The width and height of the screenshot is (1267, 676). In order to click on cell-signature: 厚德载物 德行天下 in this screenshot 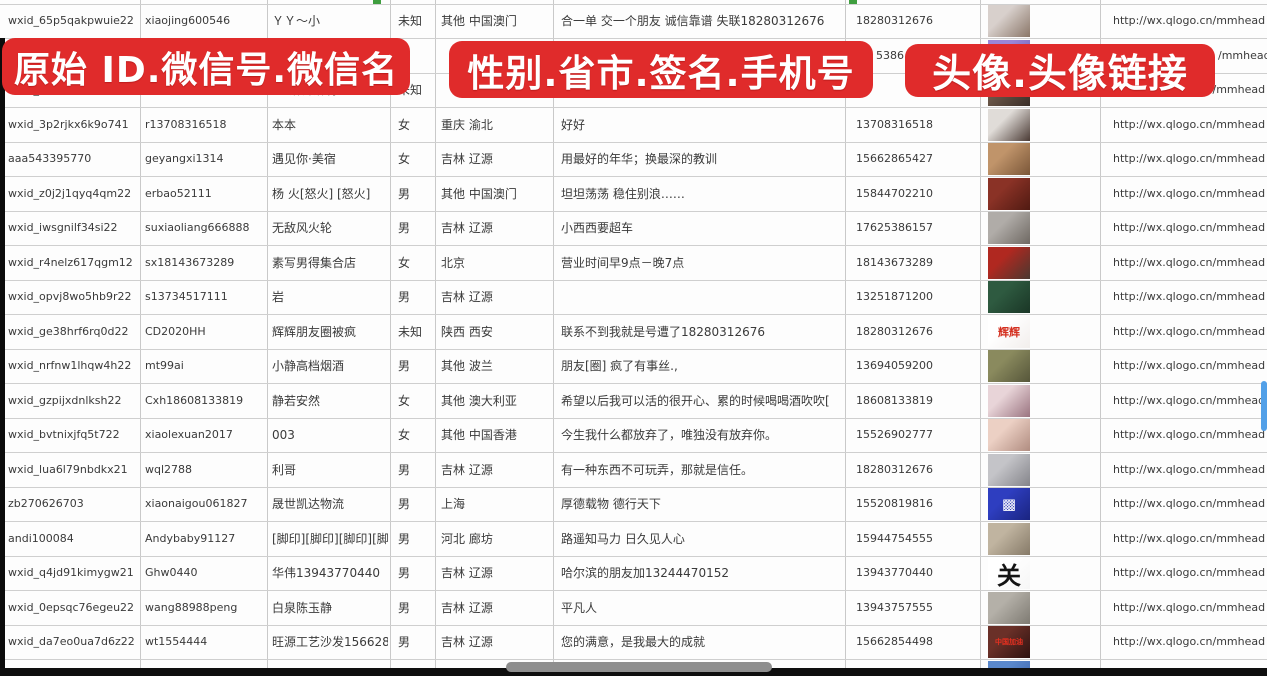, I will do `click(611, 504)`.